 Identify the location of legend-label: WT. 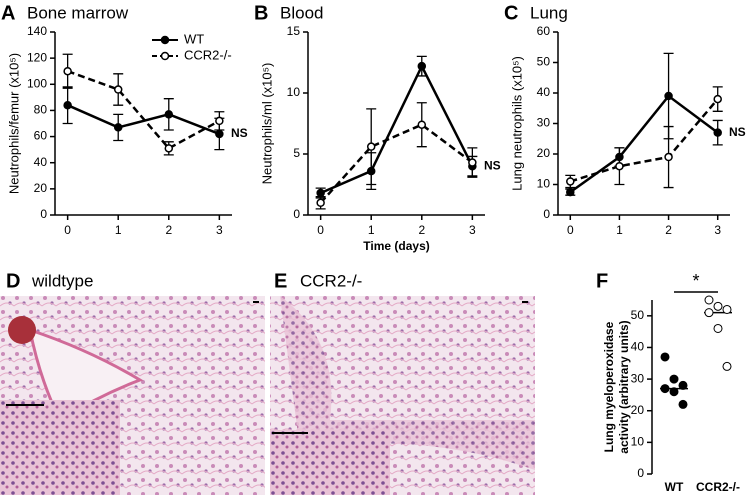
(194, 38).